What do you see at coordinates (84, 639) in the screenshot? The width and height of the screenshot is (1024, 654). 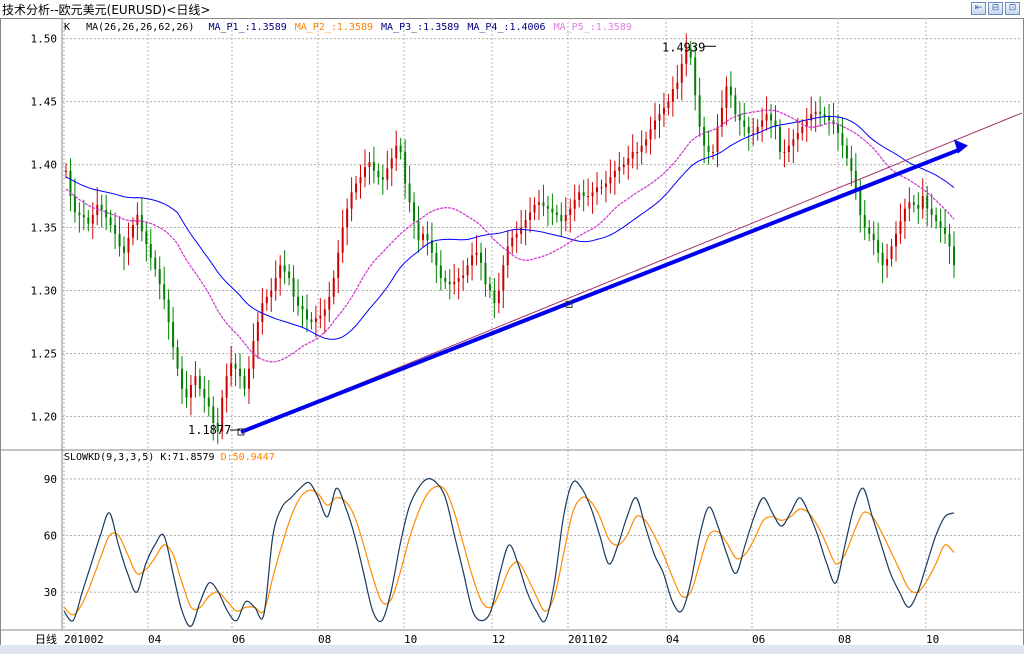 I see `x-tick-label: 201002` at bounding box center [84, 639].